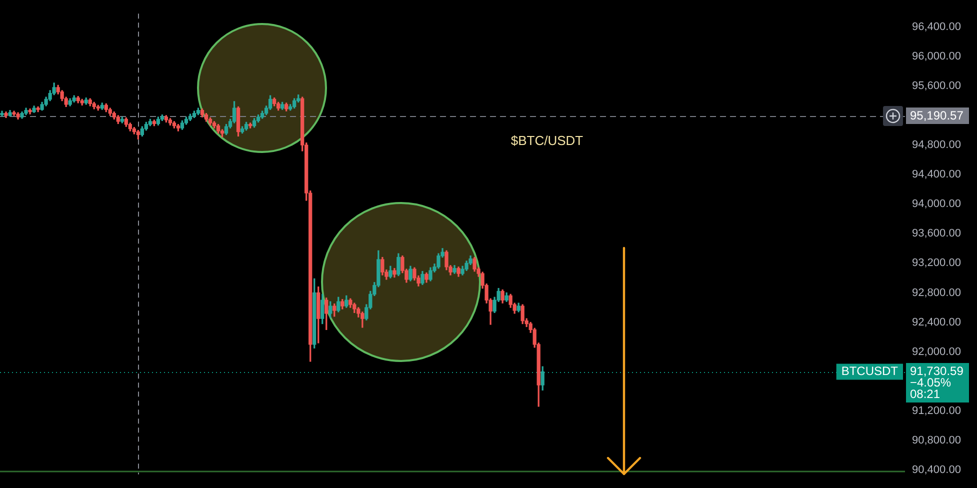  Describe the element at coordinates (936, 263) in the screenshot. I see `y-tick-label: 93,200.00` at that location.